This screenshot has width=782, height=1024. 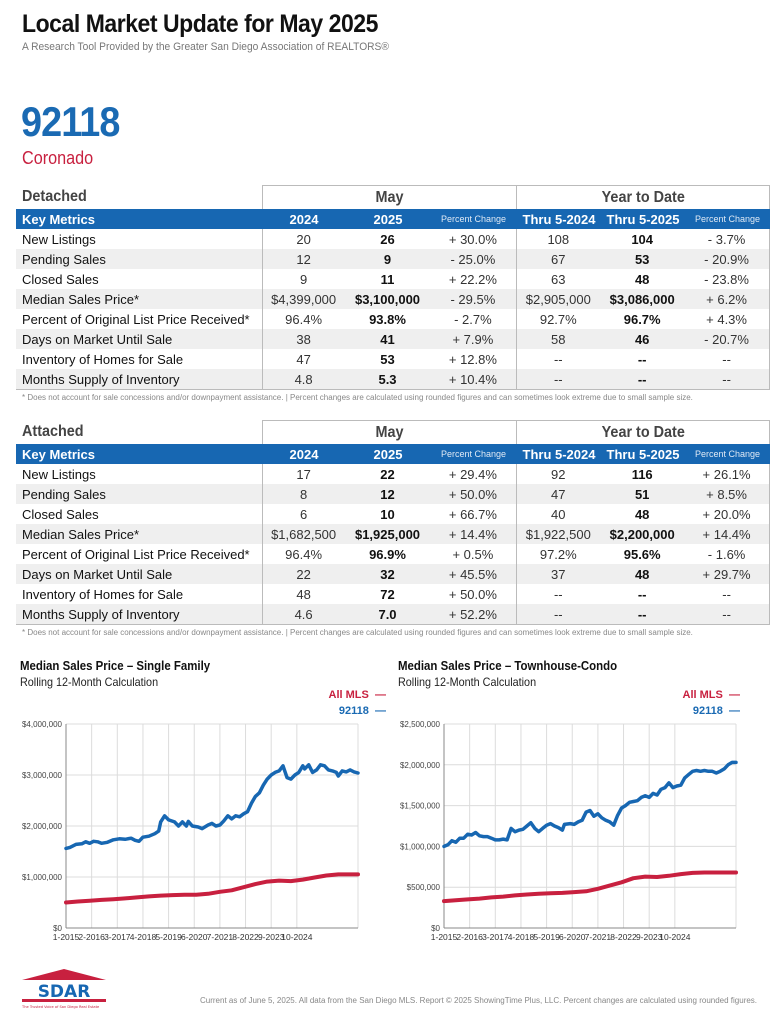 I want to click on metric-value: + 22.2%, so click(x=472, y=279).